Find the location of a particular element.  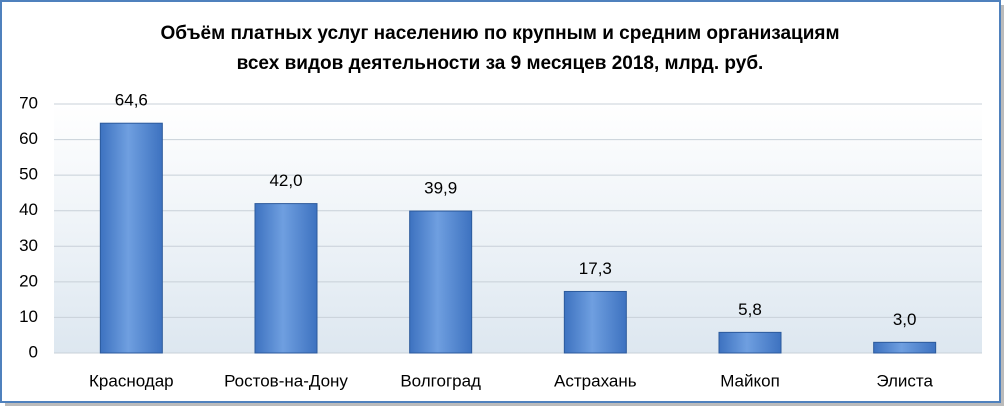

value-label: 64,6 is located at coordinates (131, 100).